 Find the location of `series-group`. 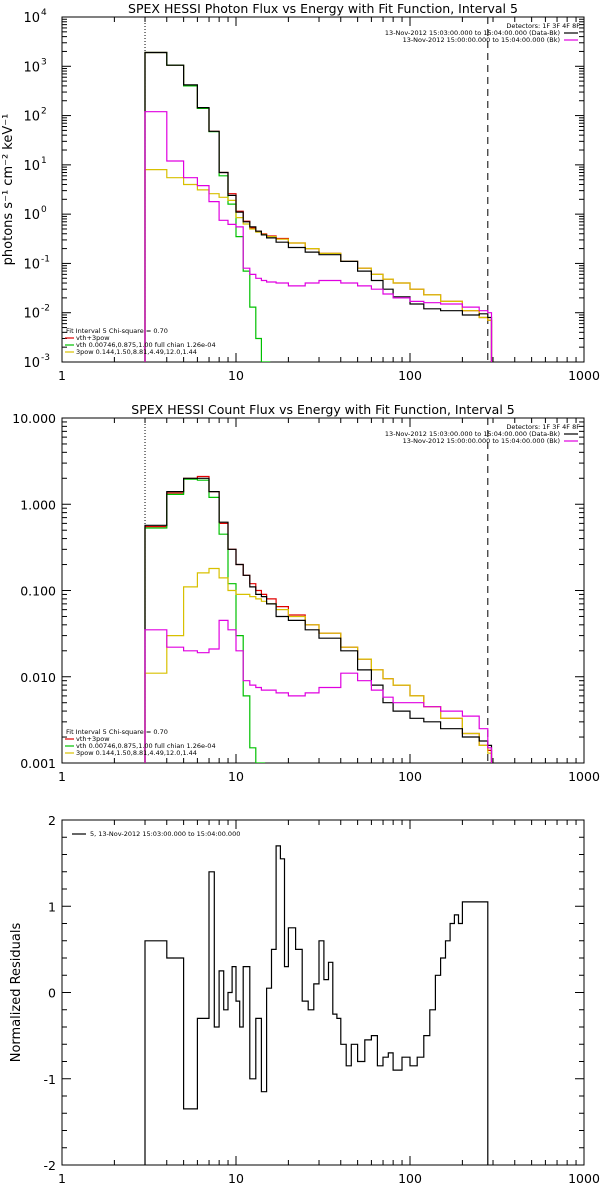

series-group is located at coordinates (318, 619).